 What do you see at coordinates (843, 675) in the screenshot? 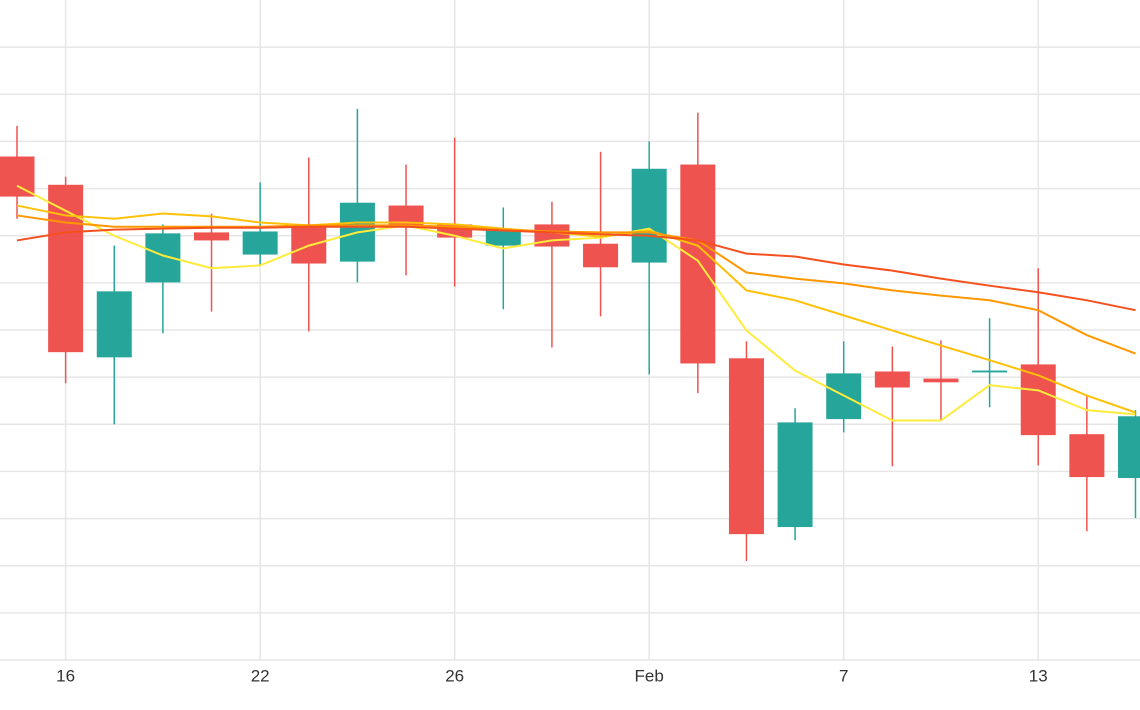
I see `x-tick-label: 7` at bounding box center [843, 675].